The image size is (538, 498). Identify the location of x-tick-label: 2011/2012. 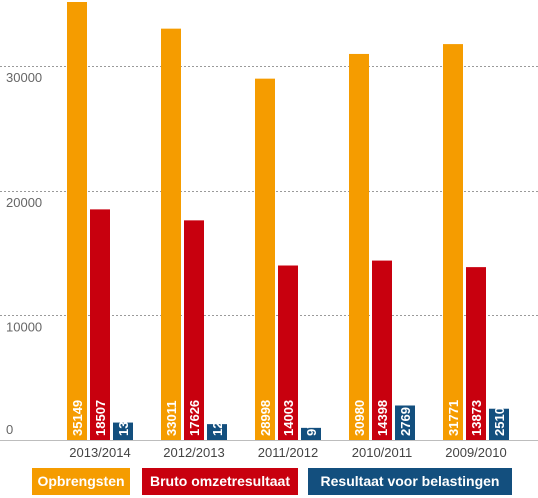
(288, 452).